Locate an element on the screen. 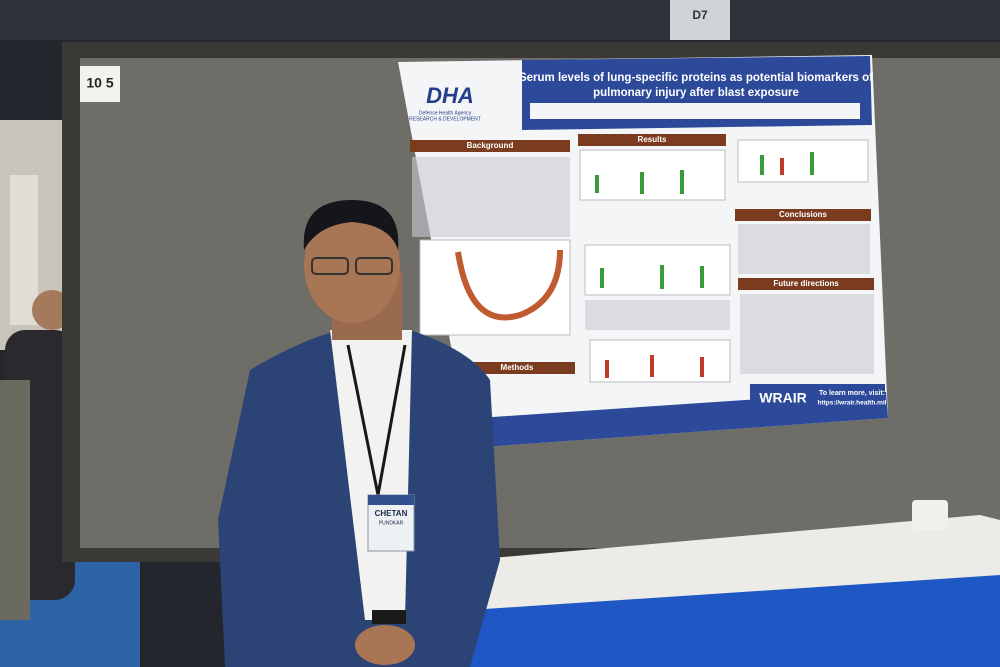 The height and width of the screenshot is (667, 1000). booth-number: 10 5 is located at coordinates (99, 83).